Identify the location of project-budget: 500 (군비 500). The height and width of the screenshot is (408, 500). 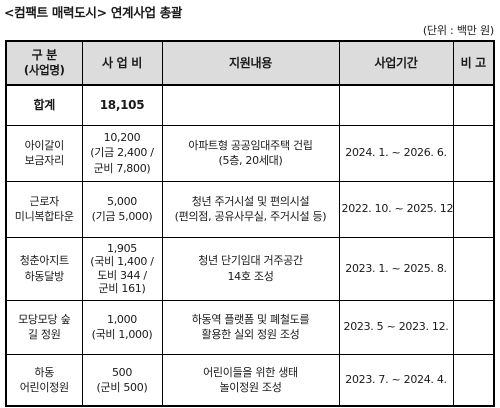
(122, 380).